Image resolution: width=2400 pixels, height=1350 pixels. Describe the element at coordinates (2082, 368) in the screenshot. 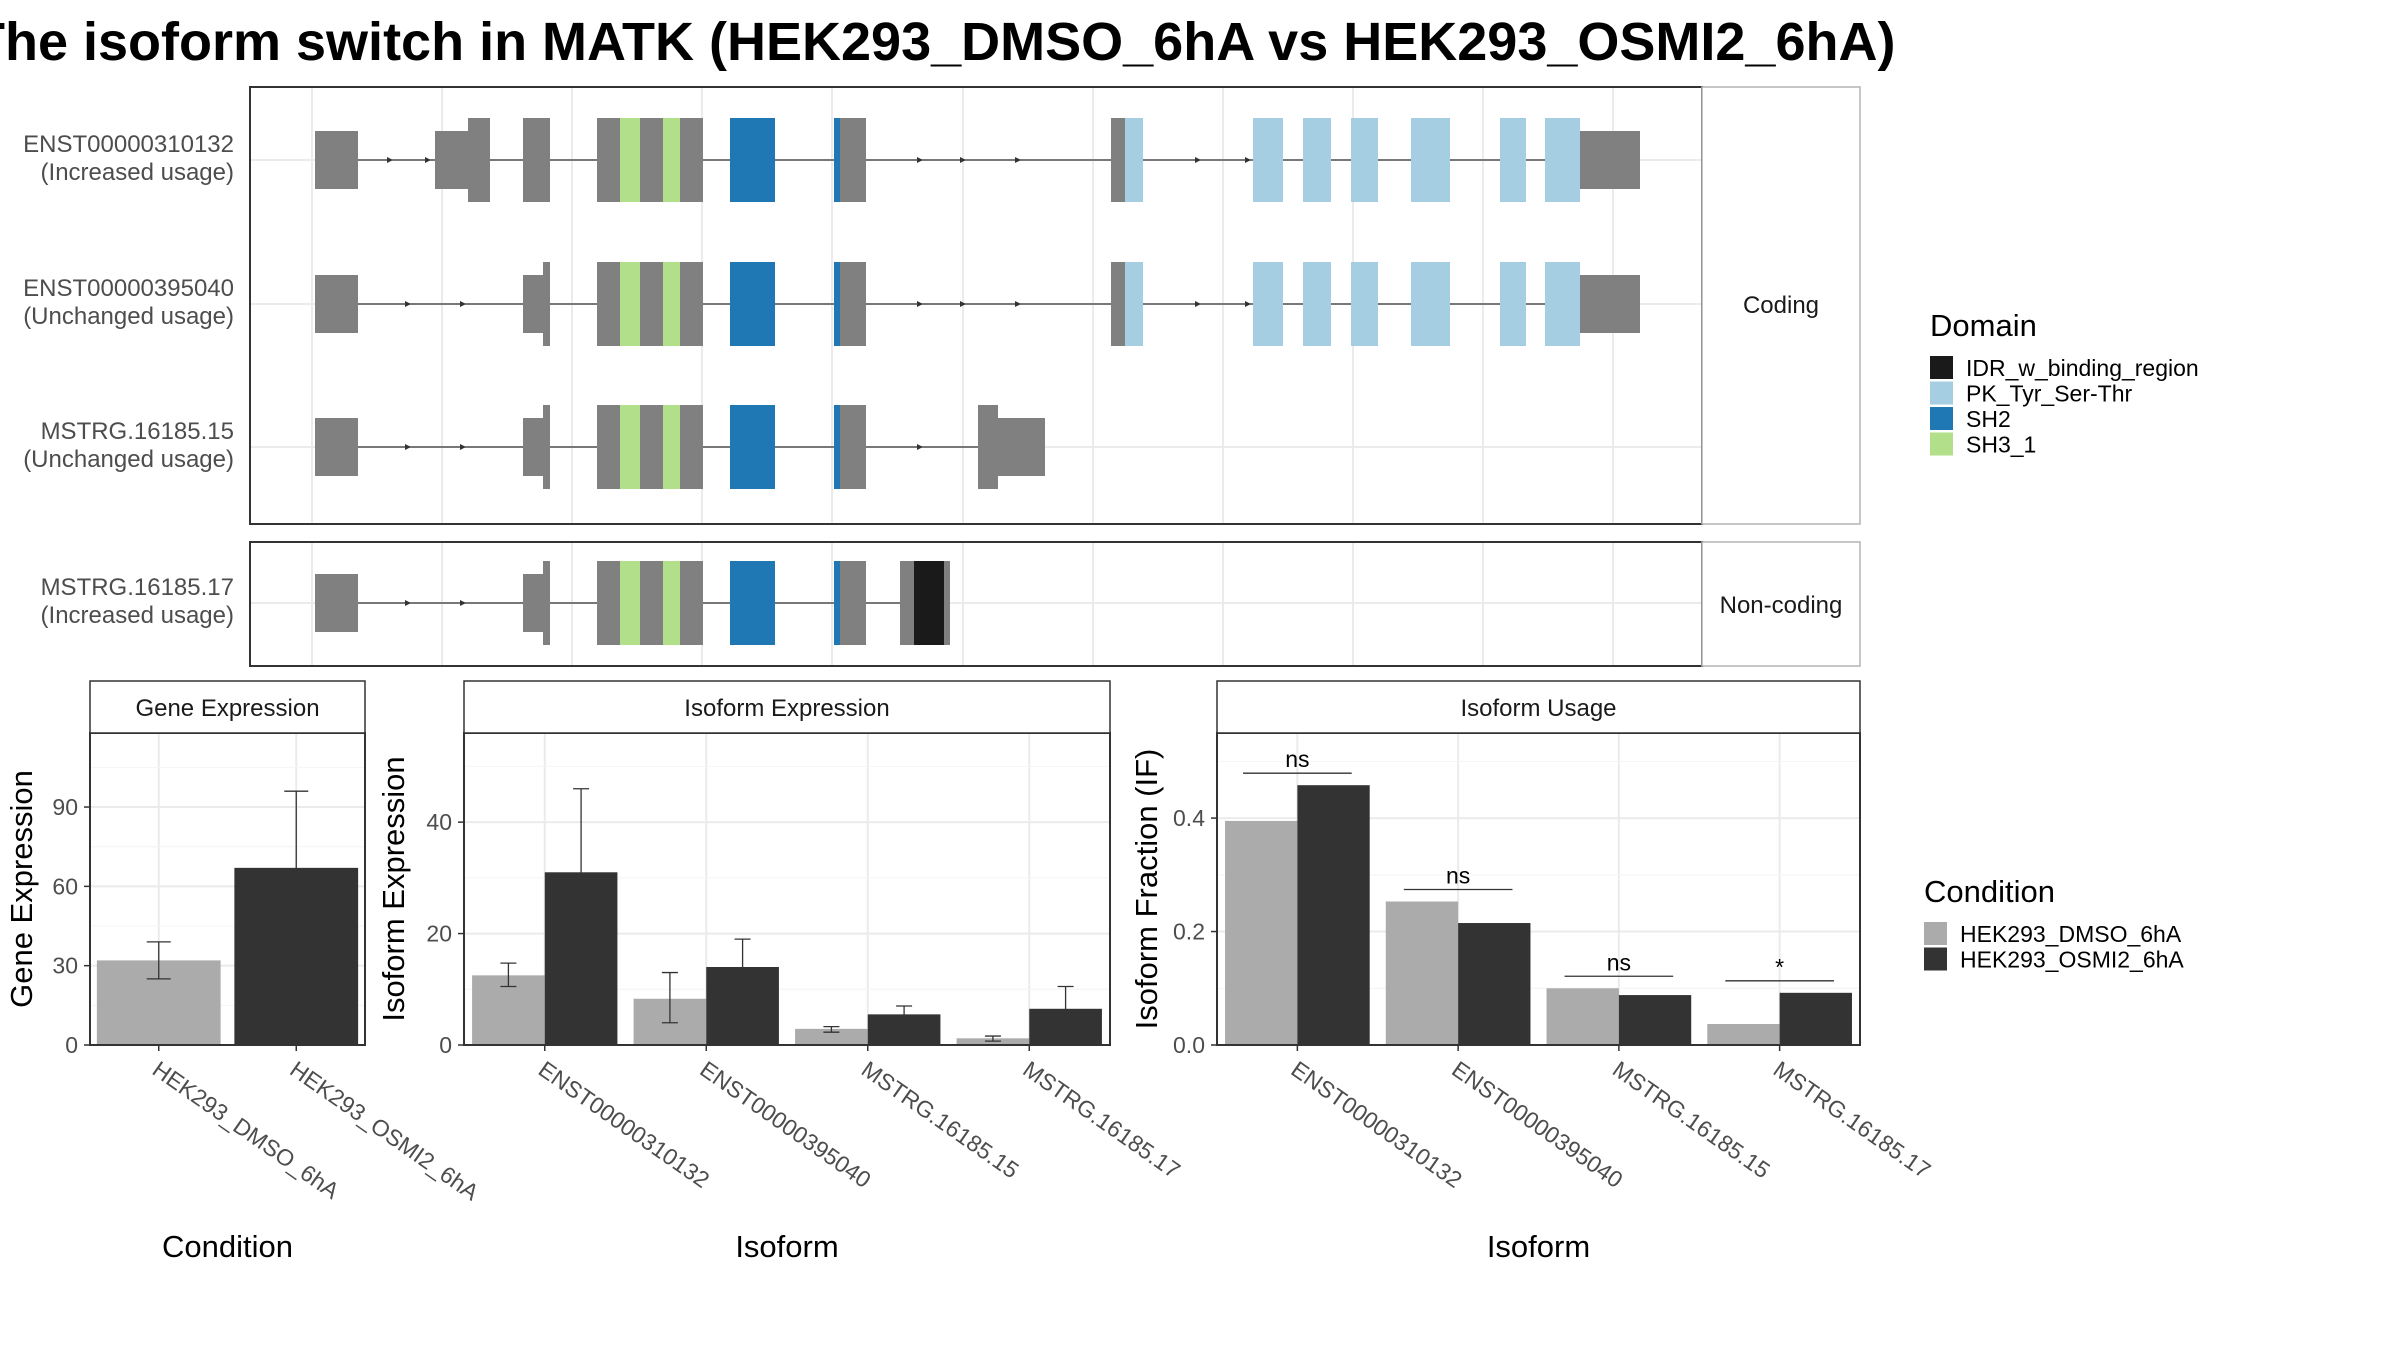

I see `legend-label: IDR_w_binding_region` at that location.